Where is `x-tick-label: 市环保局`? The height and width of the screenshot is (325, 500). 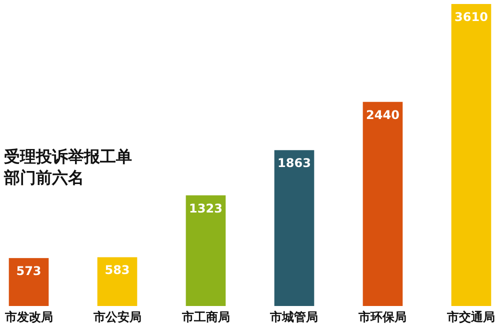
x-tick-label: 市环保局 is located at coordinates (382, 317).